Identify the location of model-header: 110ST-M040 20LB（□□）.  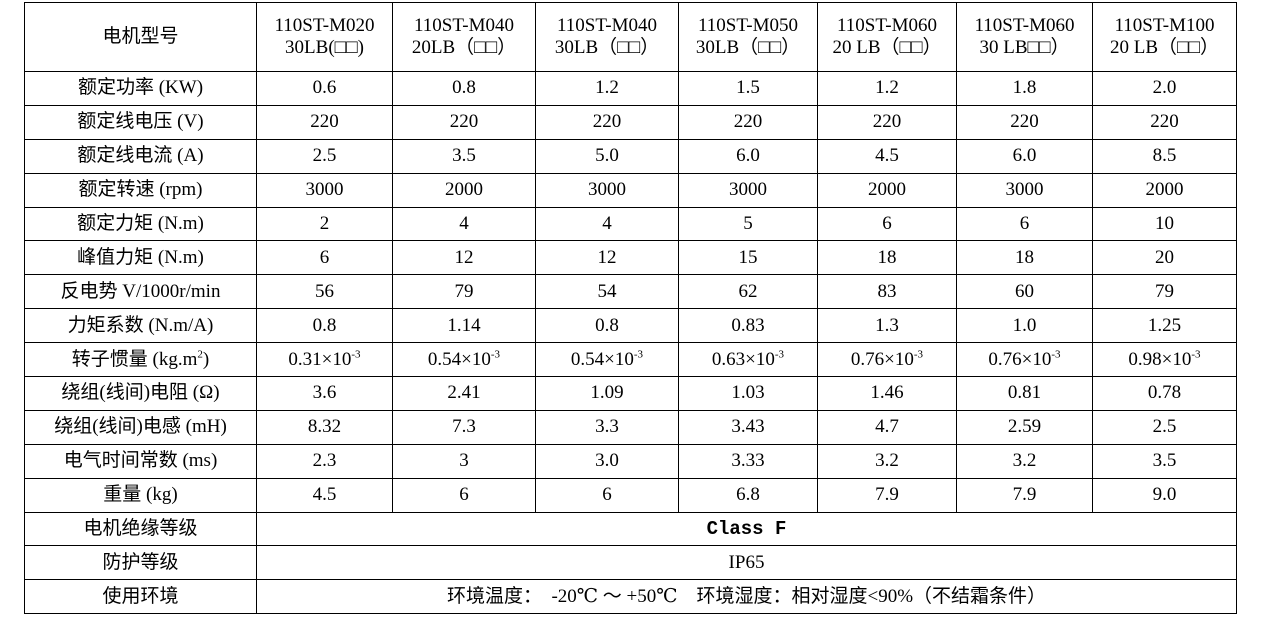
(464, 37).